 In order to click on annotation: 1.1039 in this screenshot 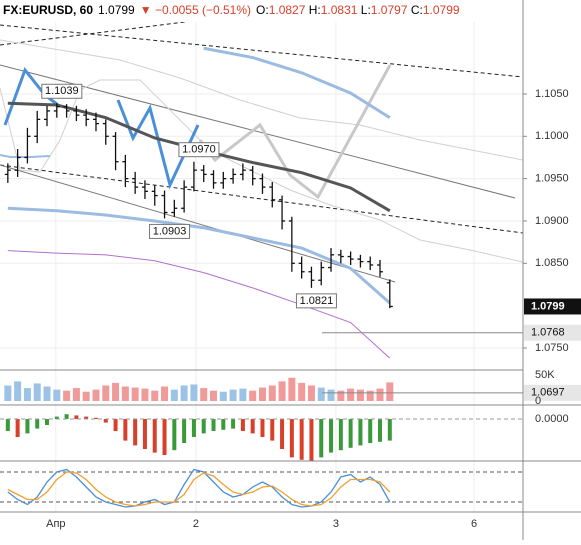, I will do `click(62, 91)`.